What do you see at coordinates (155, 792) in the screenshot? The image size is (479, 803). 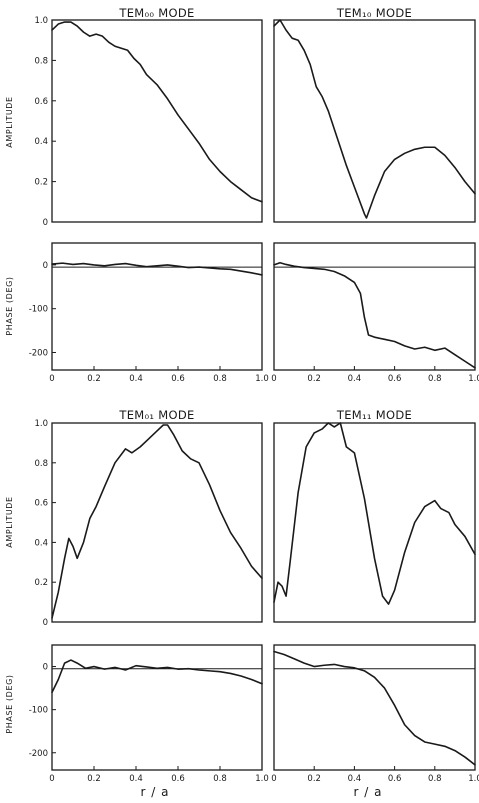 I see `x-axis-label-left: r / a` at bounding box center [155, 792].